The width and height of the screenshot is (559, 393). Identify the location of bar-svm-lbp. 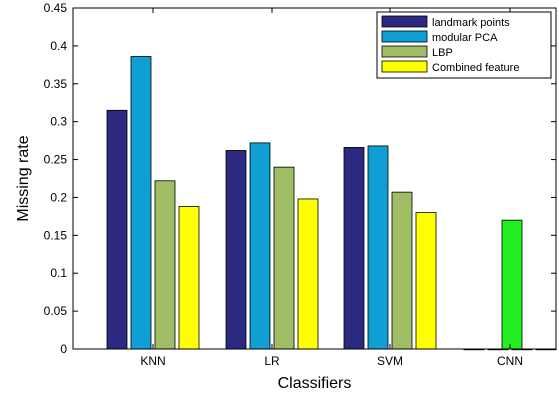
(402, 270).